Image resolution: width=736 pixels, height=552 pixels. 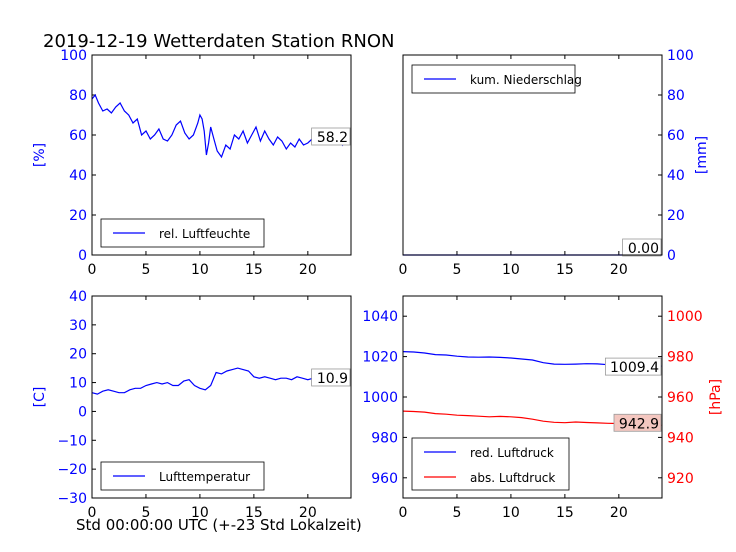 What do you see at coordinates (219, 525) in the screenshot?
I see `x-axis-label: Std 00:00:00 UTC (+-23 Std Lokalzeit)` at bounding box center [219, 525].